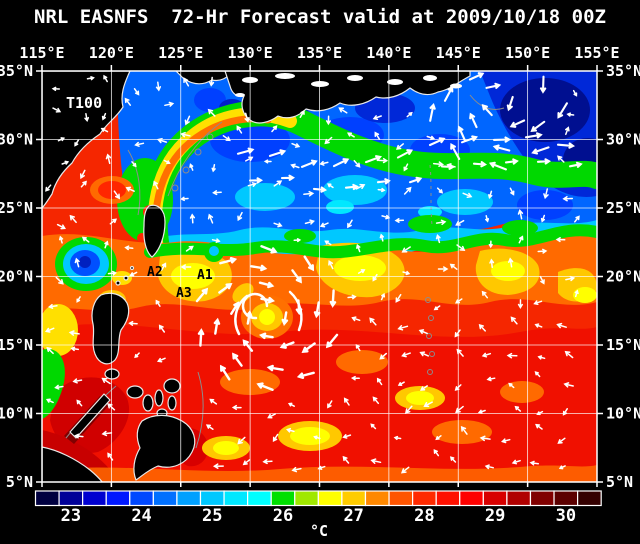 The height and width of the screenshot is (544, 640). I want to click on map-annotations: T100 A2 A1 A3, so click(139, 197).